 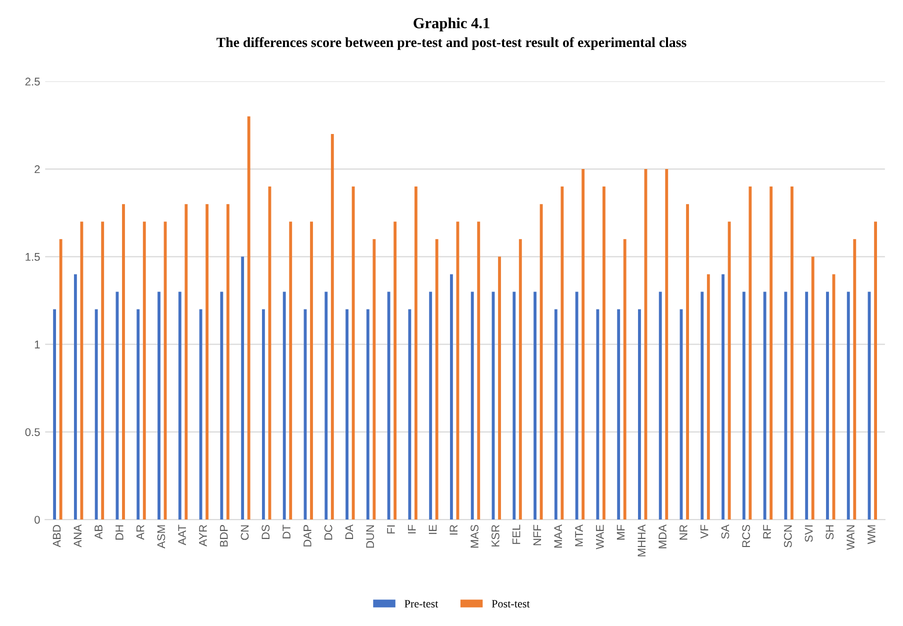 What do you see at coordinates (558, 536) in the screenshot?
I see `x-tick-label: MAA` at bounding box center [558, 536].